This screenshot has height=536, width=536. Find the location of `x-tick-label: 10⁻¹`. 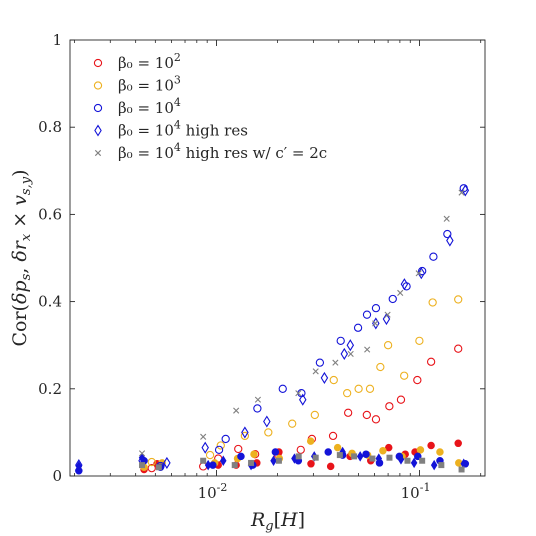

x-tick-label: 10⁻¹ is located at coordinates (416, 491).